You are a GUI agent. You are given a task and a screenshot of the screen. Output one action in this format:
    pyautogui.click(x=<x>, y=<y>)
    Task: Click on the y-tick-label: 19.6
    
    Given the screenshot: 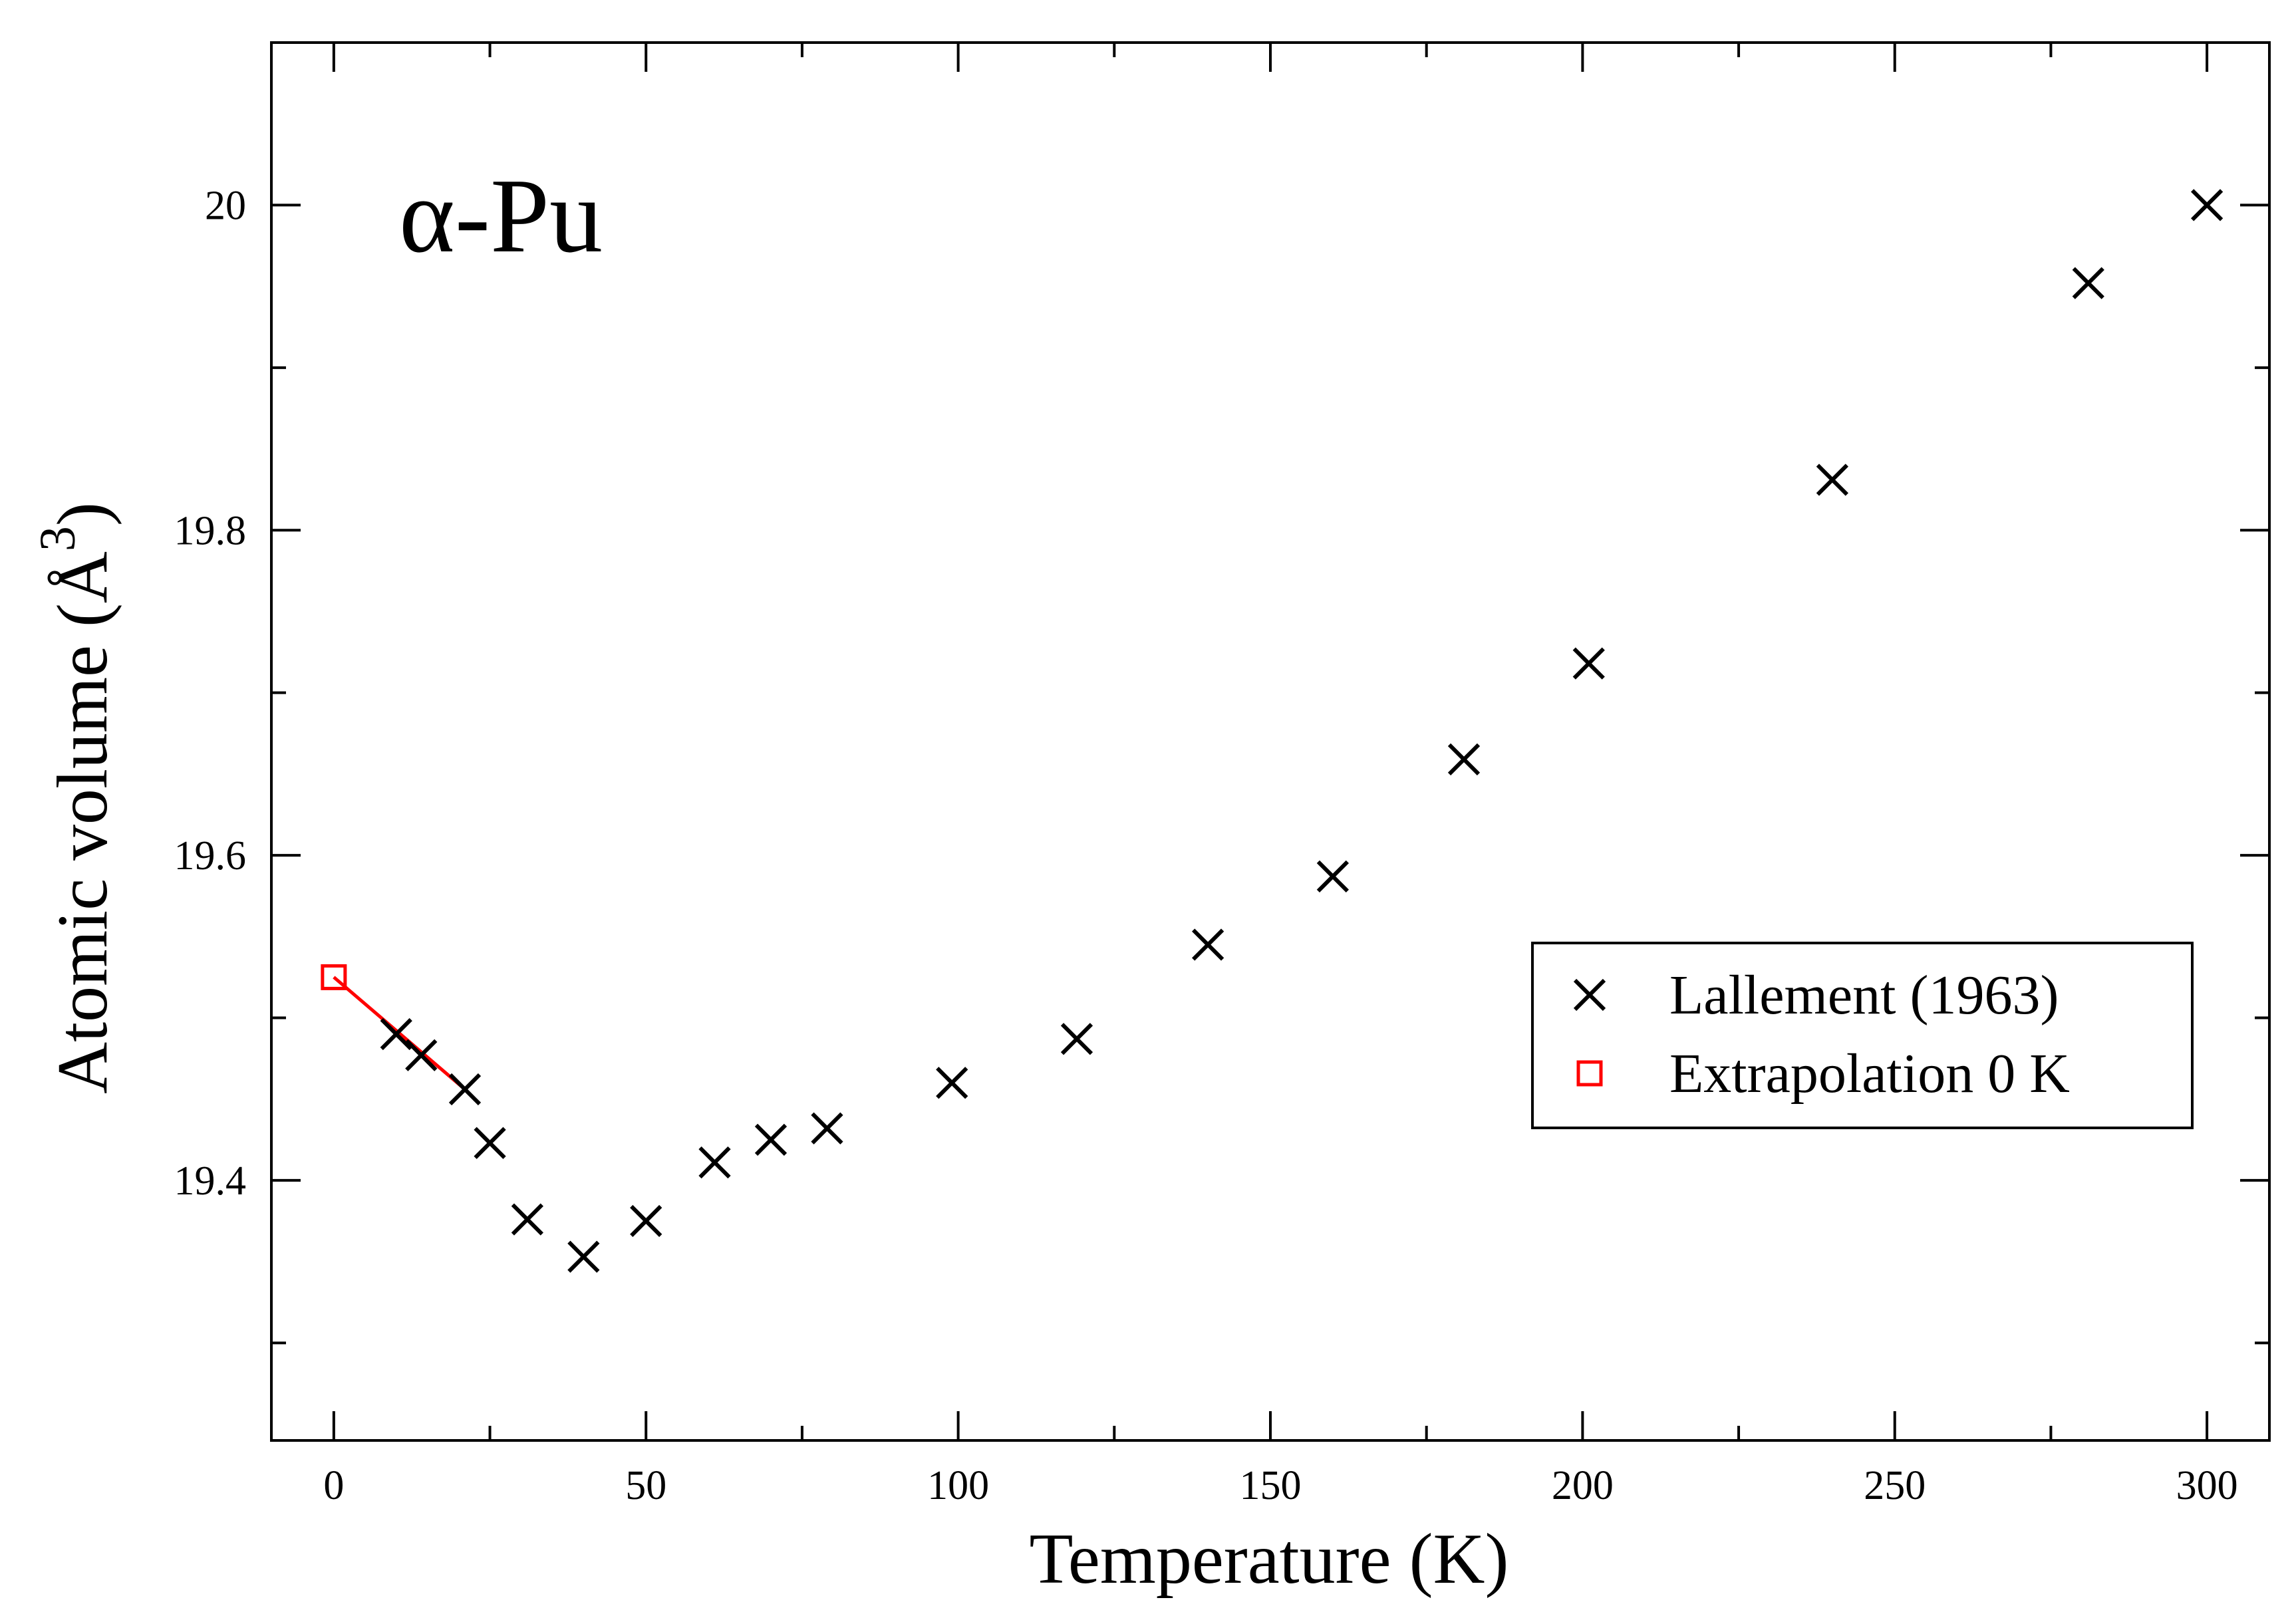 What is the action you would take?
    pyautogui.click(x=210, y=855)
    